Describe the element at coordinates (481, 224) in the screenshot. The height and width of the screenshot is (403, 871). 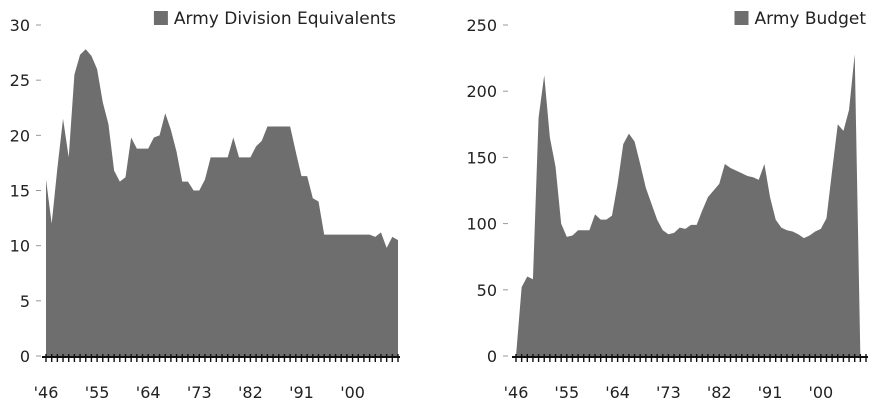
I see `y-tick-label: 100` at that location.